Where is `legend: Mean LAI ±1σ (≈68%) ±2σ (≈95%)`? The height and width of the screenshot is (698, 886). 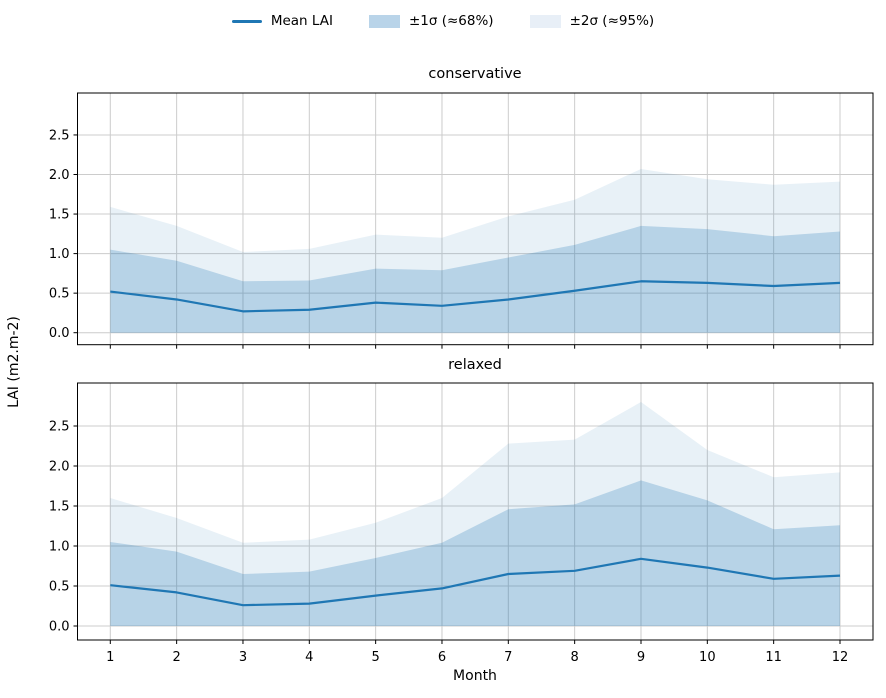 legend: Mean LAI ±1σ (≈68%) ±2σ (≈95%) is located at coordinates (443, 21).